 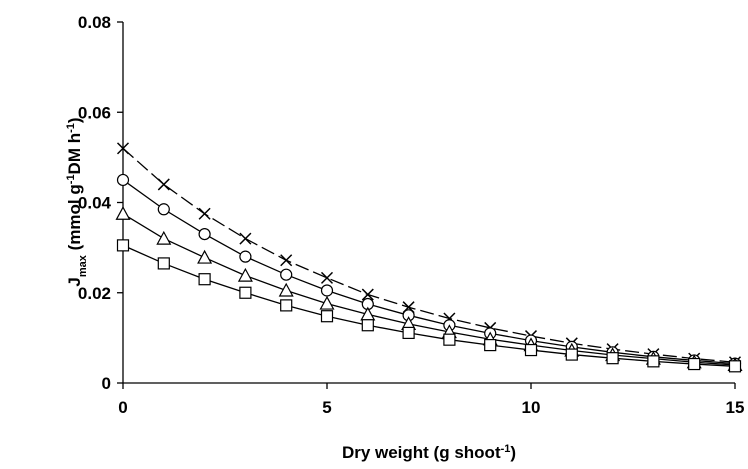 What do you see at coordinates (531, 407) in the screenshot?
I see `x-tick-label: 10` at bounding box center [531, 407].